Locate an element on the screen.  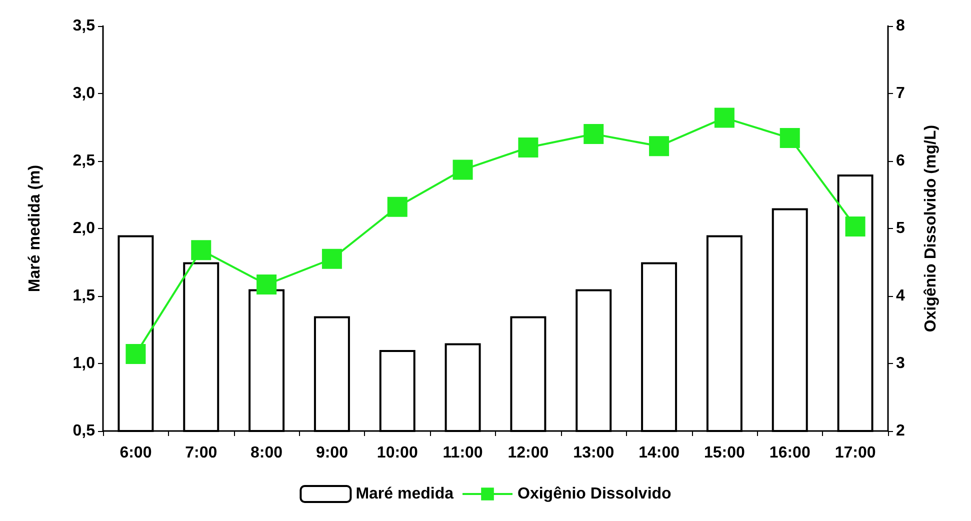
y2-tick-label: 7 is located at coordinates (900, 93).